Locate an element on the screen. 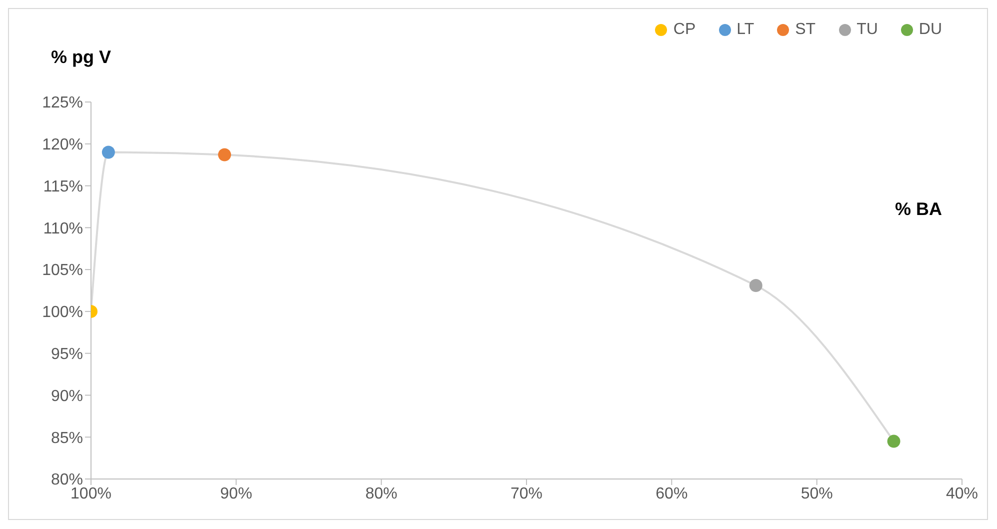 Image resolution: width=997 pixels, height=529 pixels. x-tick-label: 40% is located at coordinates (962, 493).